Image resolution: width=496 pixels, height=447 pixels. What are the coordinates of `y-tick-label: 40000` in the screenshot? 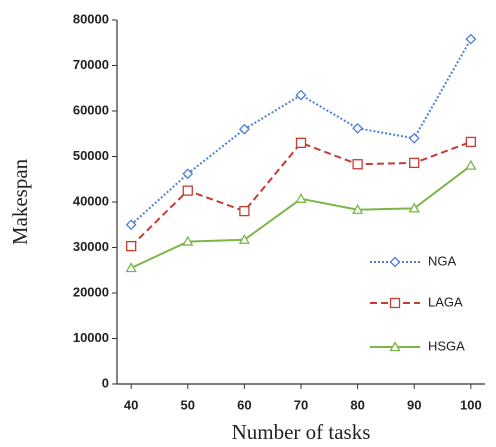 It's located at (91, 200).